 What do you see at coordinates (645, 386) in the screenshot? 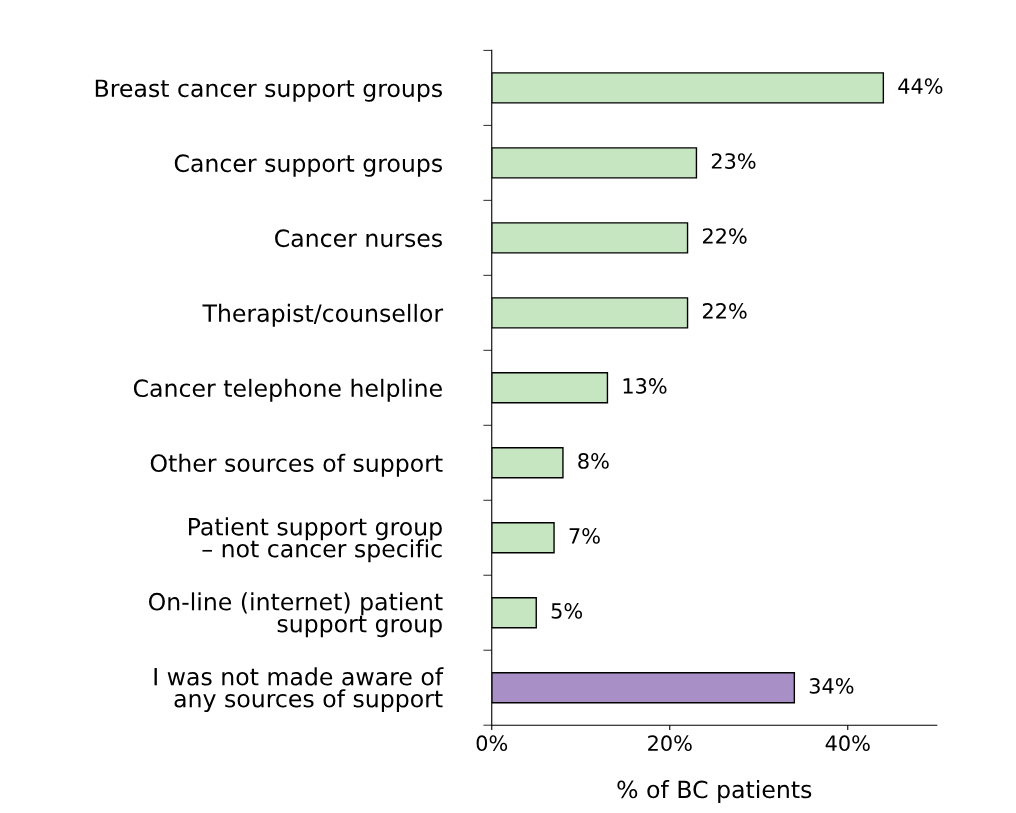
I see `data-label: 13%` at bounding box center [645, 386].